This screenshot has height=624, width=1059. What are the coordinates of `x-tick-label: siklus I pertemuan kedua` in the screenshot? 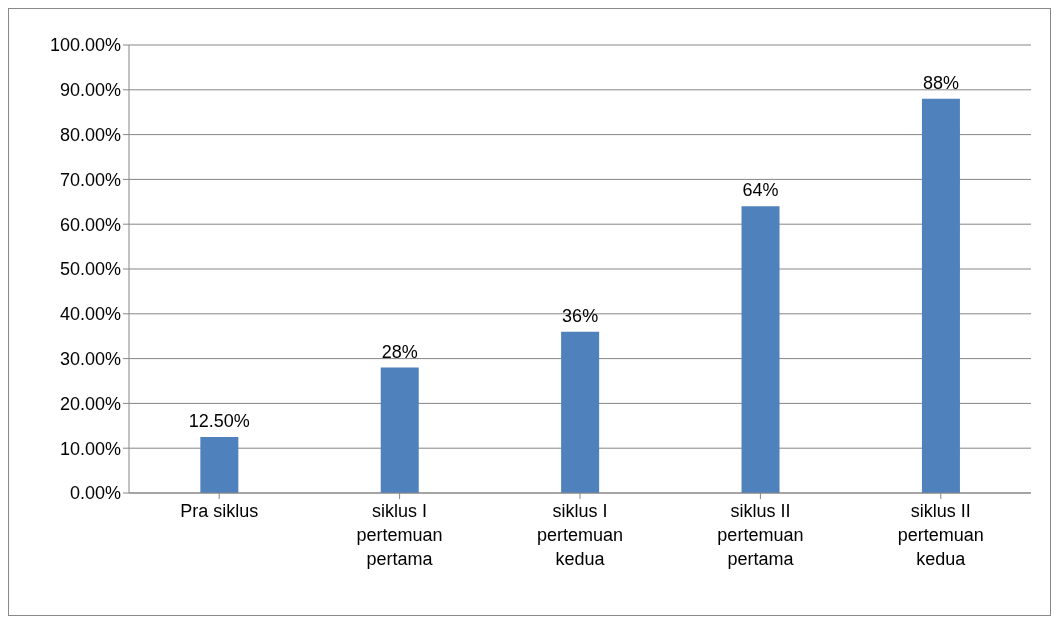 It's located at (580, 535).